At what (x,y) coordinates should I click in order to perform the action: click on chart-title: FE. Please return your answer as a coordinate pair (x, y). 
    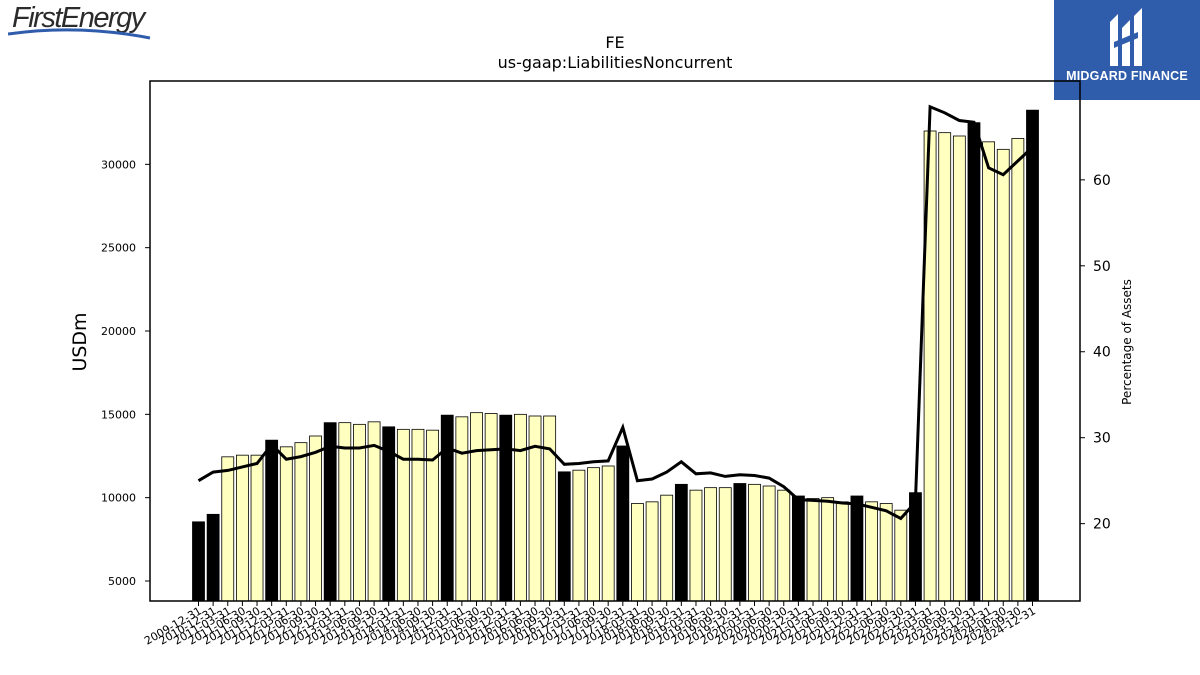
    Looking at the image, I should click on (614, 42).